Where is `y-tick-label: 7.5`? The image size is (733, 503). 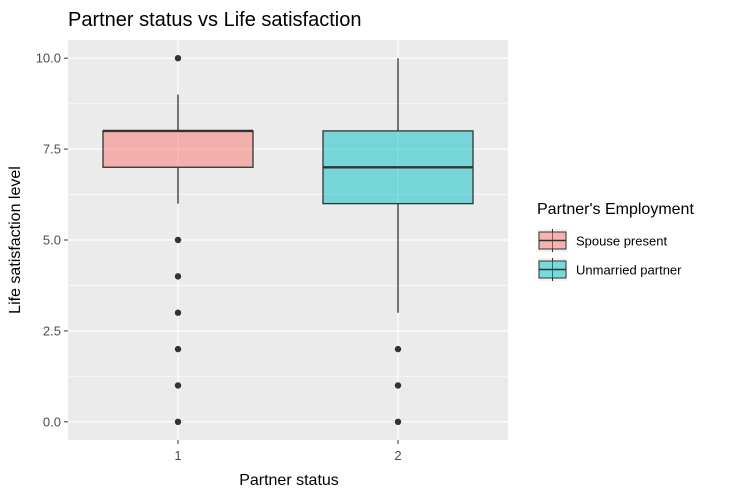
y-tick-label: 7.5 is located at coordinates (52, 149).